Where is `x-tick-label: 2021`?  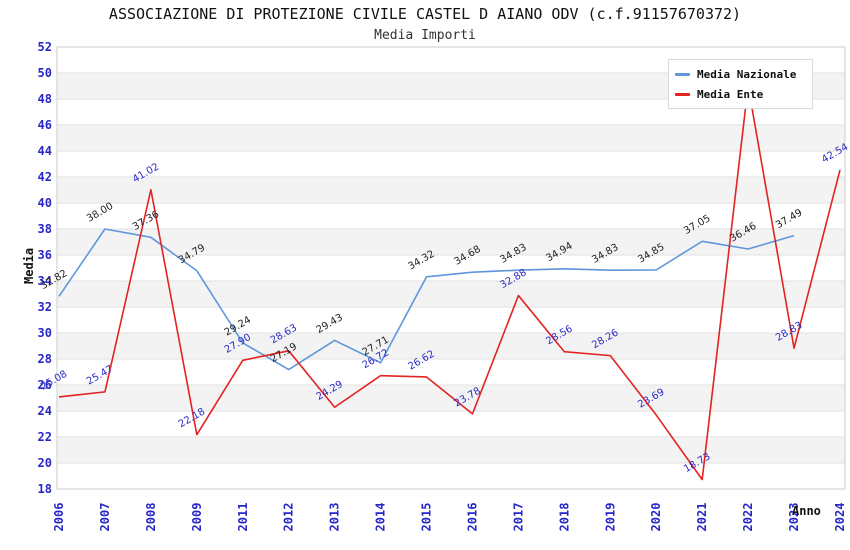
x-tick-label: 2021 is located at coordinates (702, 517).